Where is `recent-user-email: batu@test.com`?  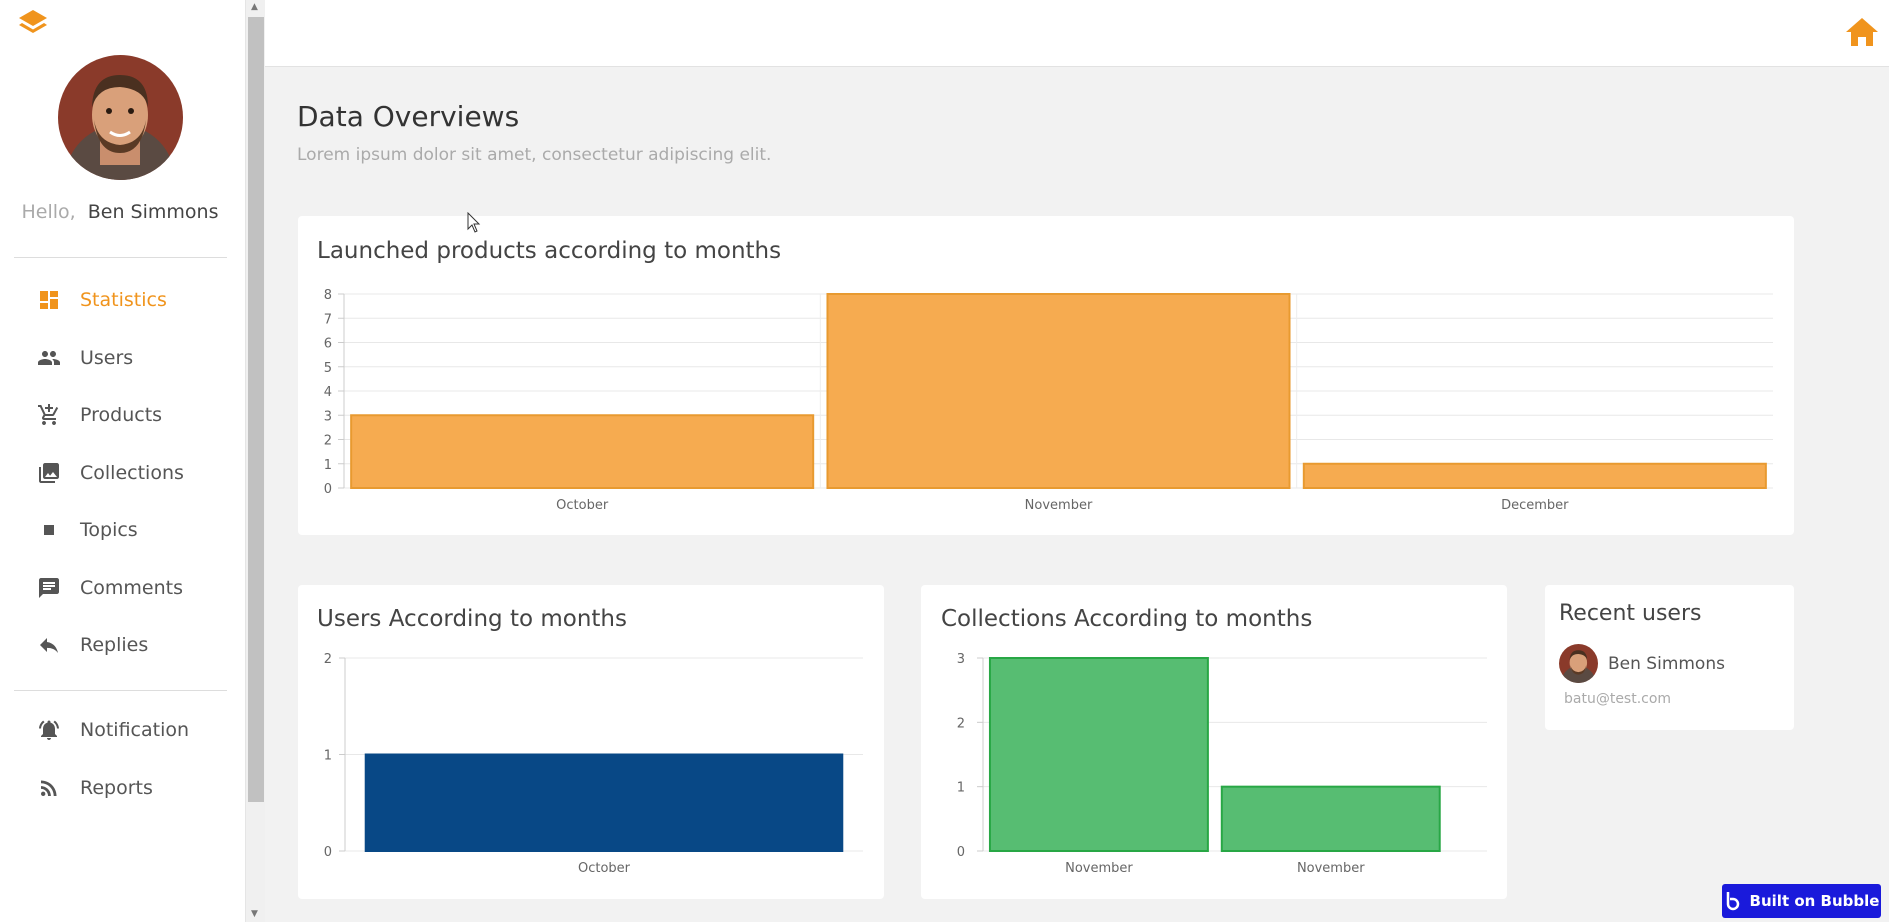 recent-user-email: batu@test.com is located at coordinates (1618, 699).